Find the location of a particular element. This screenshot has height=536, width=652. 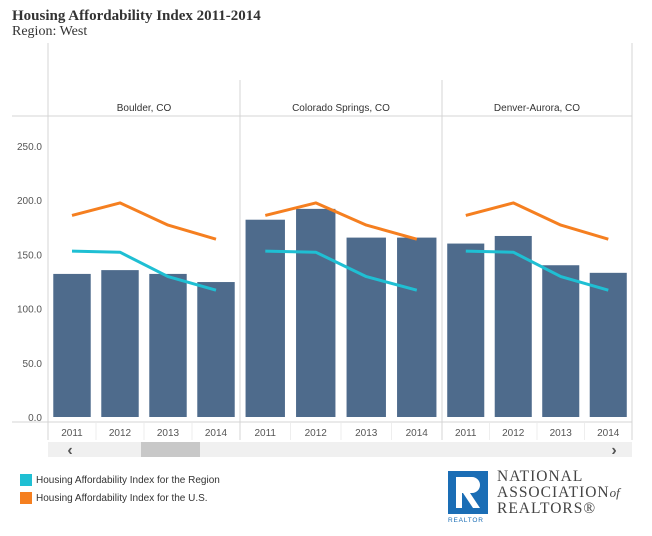

panel-header: Boulder, CO is located at coordinates (144, 108).